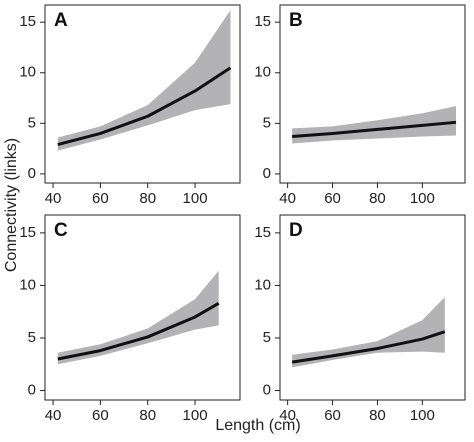  Describe the element at coordinates (257, 425) in the screenshot. I see `x-axis-title: Length (cm)` at that location.